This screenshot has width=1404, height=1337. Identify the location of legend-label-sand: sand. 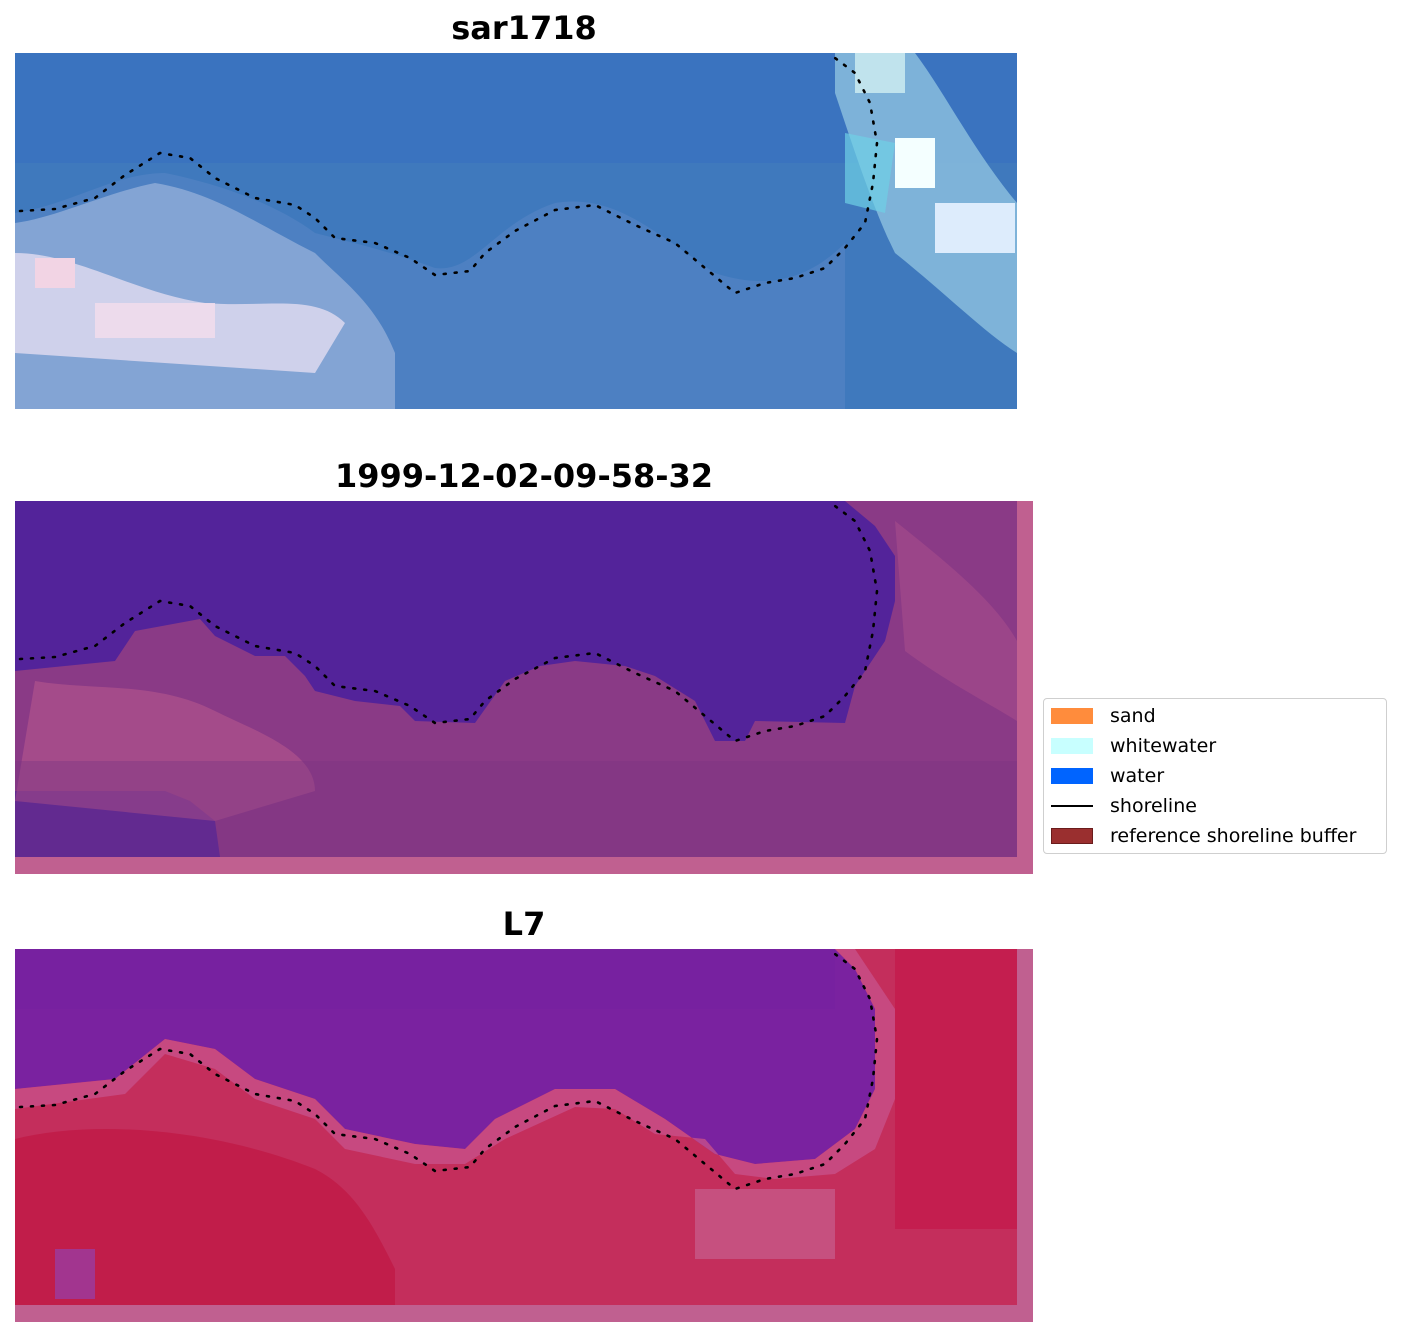
(1133, 716).